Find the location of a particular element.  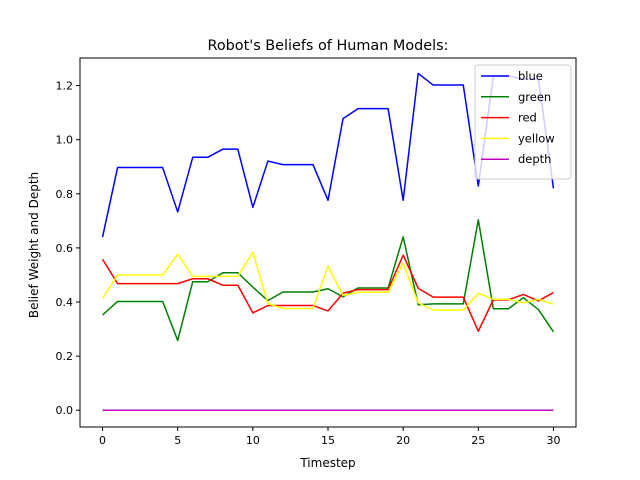

y-axis-ticks: 0.0 0.2 0.4 0.6 0.8 1.0 1.2 is located at coordinates (68, 248).